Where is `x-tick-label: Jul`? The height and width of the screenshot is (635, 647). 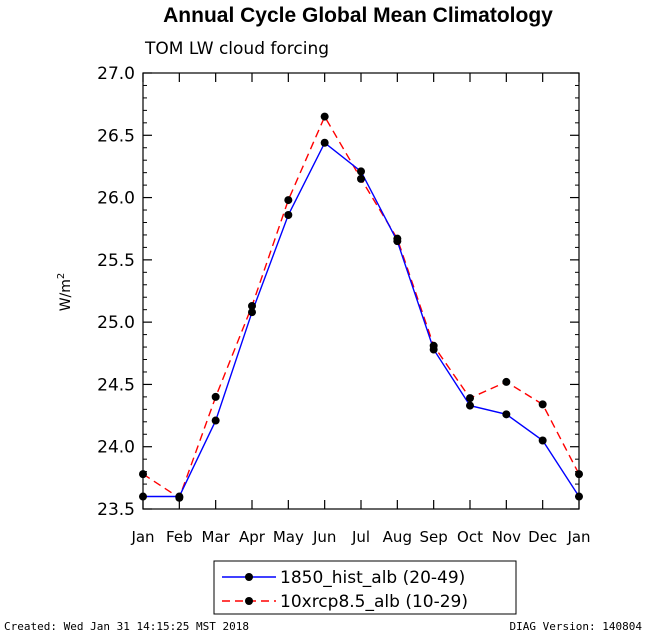
x-tick-label: Jul is located at coordinates (360, 537).